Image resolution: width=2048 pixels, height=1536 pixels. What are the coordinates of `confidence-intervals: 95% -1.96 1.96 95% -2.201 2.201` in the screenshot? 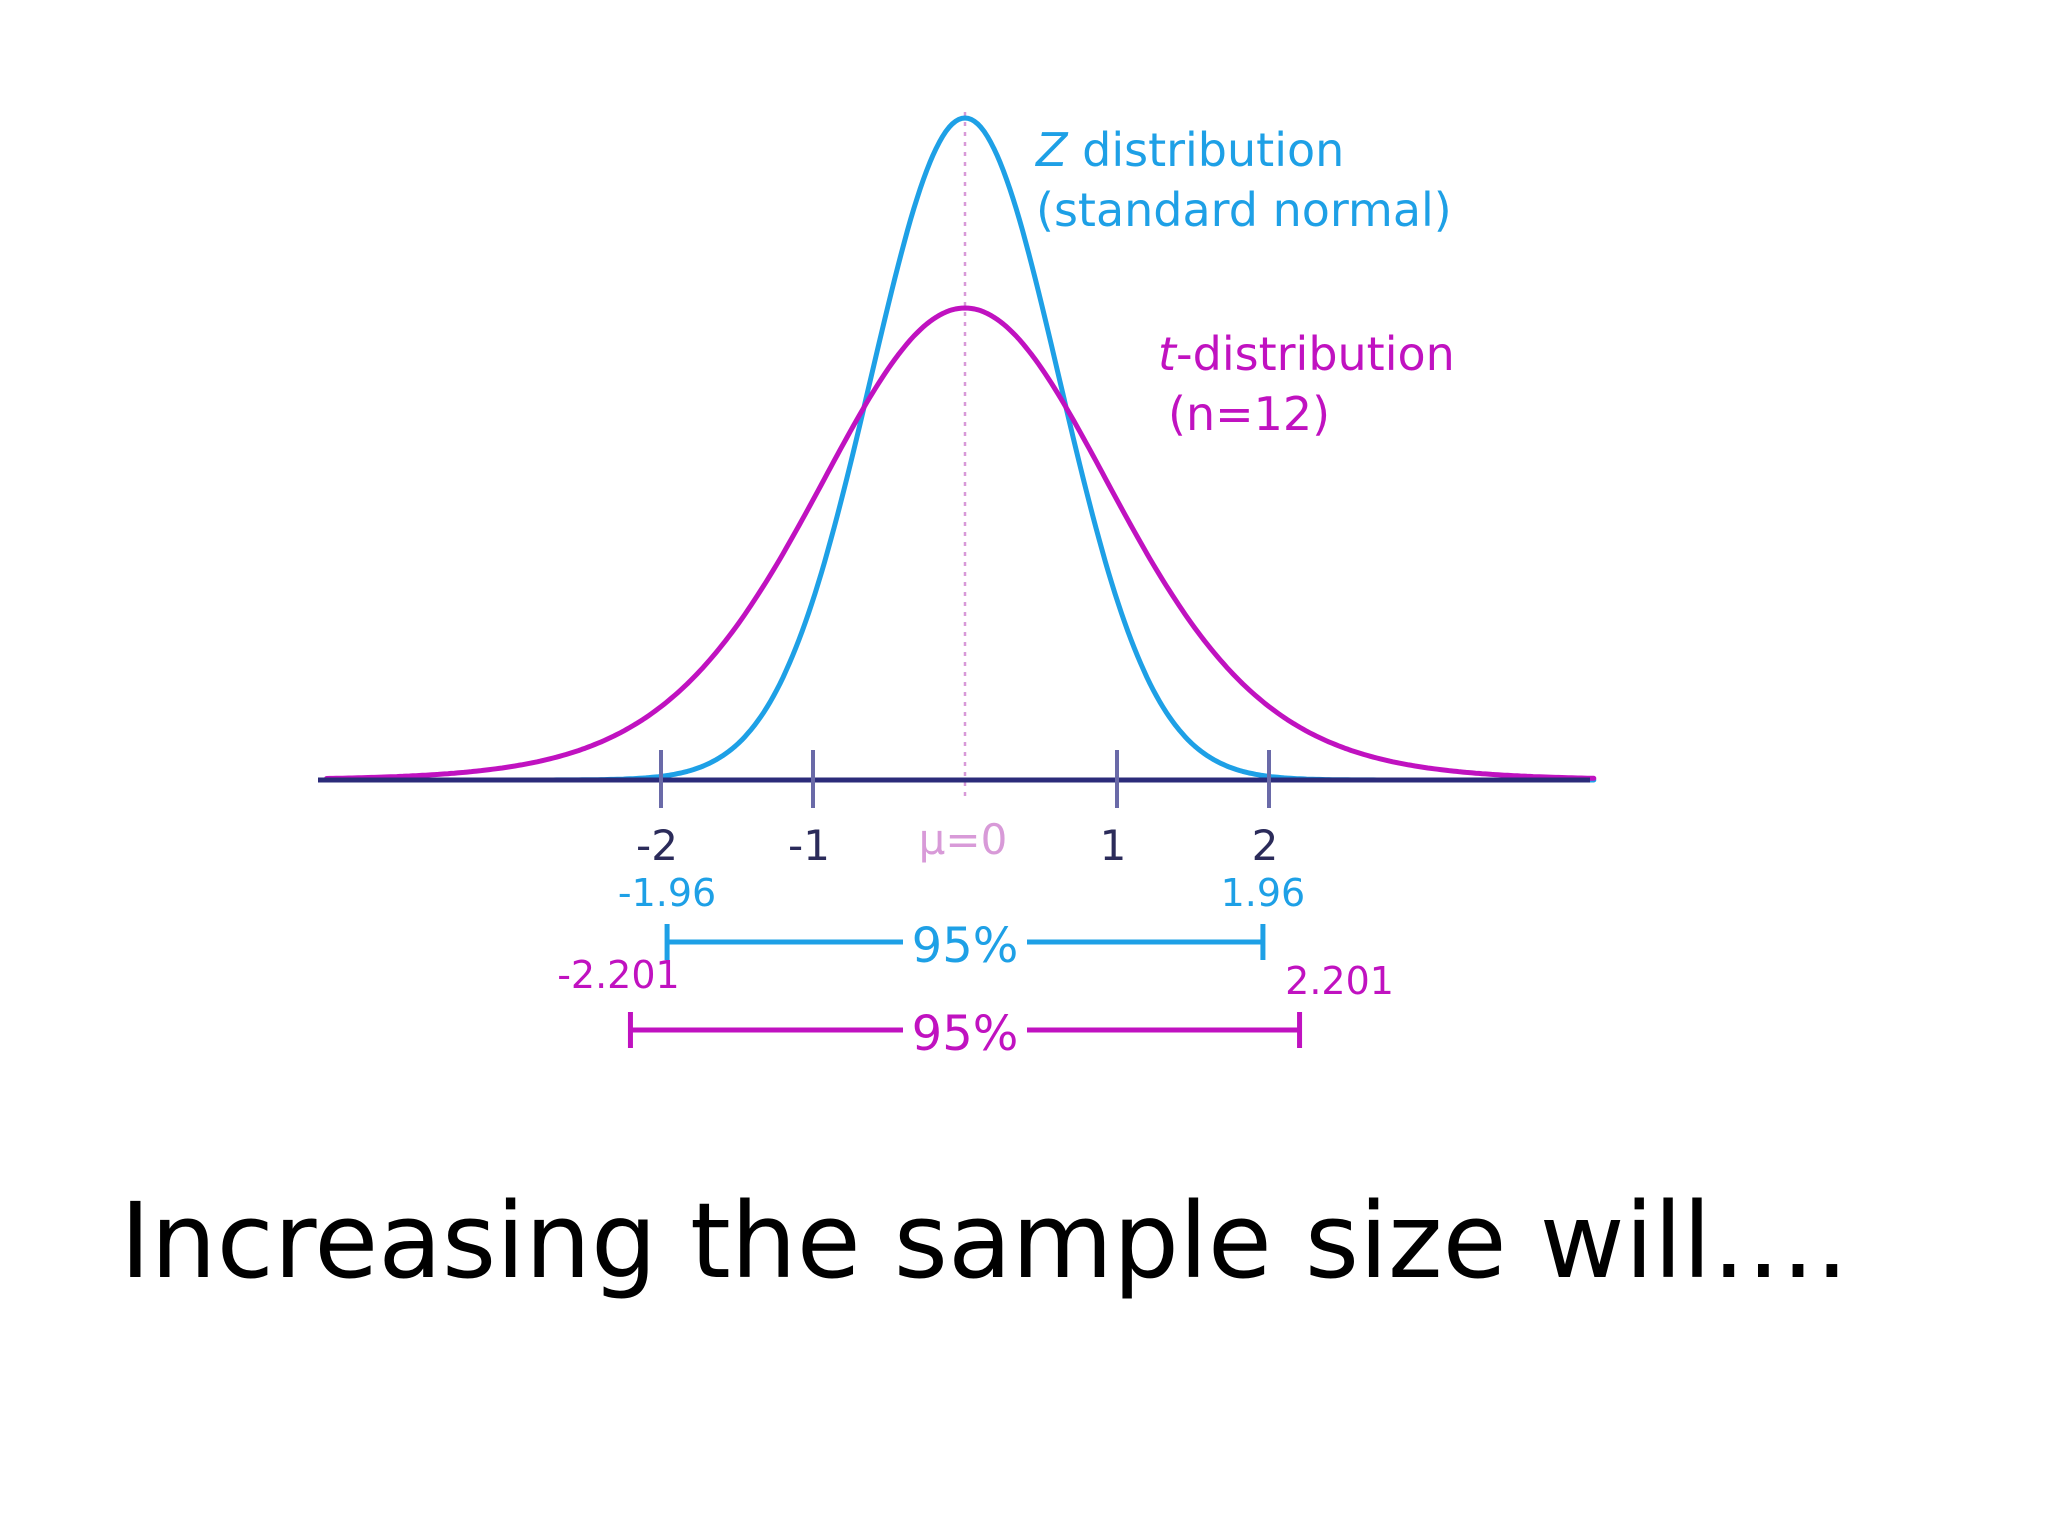 It's located at (975, 966).